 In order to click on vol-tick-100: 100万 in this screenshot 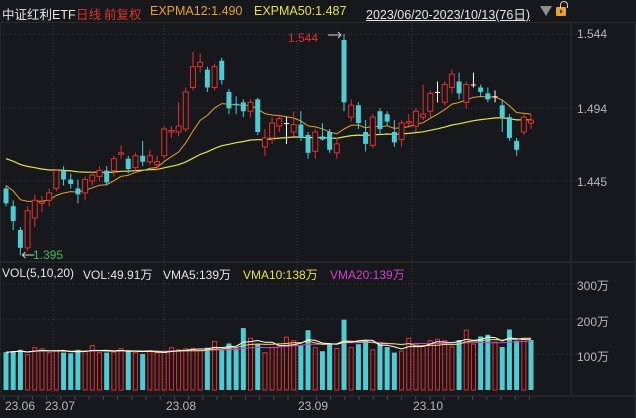, I will do `click(593, 357)`.